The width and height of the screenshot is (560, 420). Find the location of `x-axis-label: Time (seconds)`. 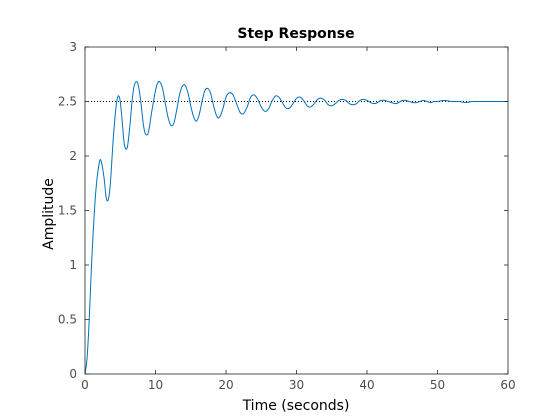

x-axis-label: Time (seconds) is located at coordinates (296, 406).